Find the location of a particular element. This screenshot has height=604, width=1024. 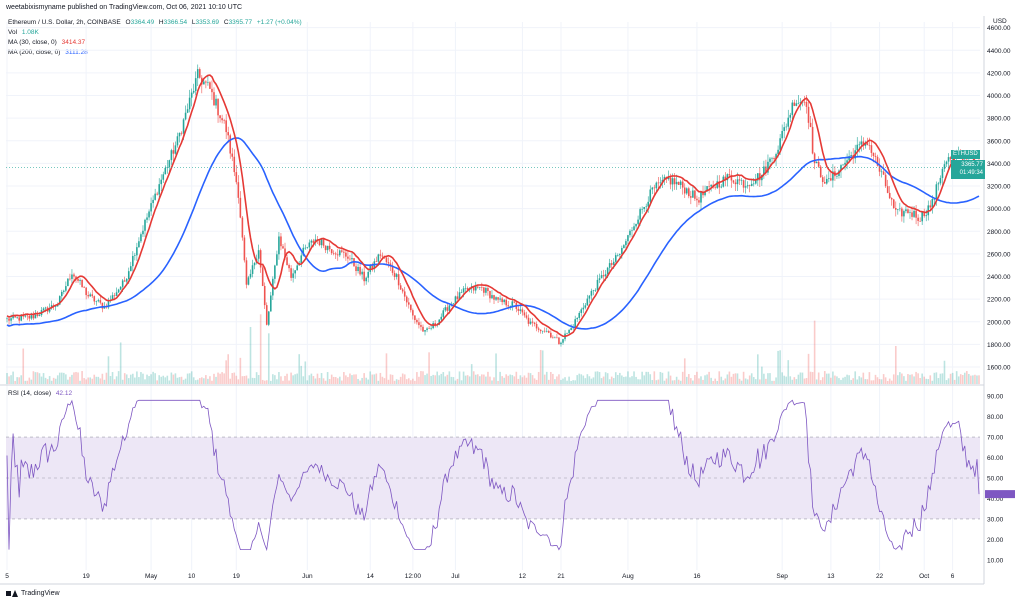

tradingview-logo: TradingView is located at coordinates (33, 593).